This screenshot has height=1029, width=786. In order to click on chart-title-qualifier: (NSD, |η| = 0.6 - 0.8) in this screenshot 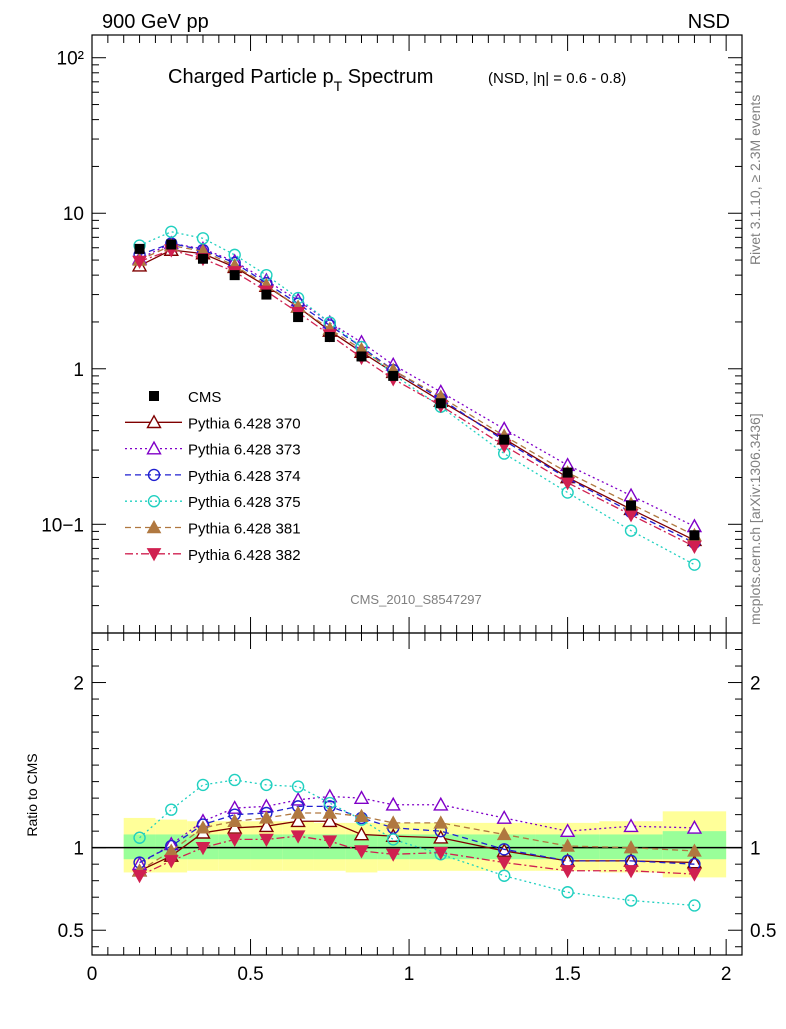, I will do `click(557, 78)`.